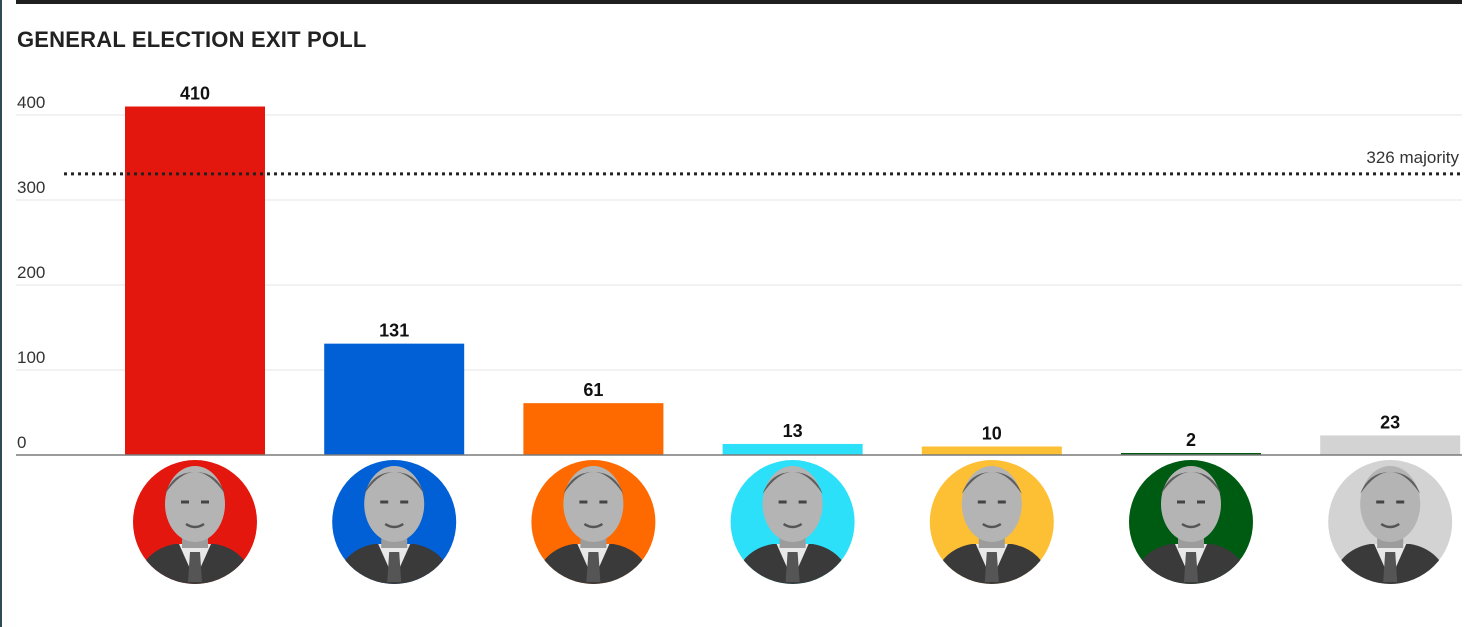 Image resolution: width=1468 pixels, height=627 pixels. What do you see at coordinates (1390, 422) in the screenshot?
I see `bar-value-label: 23` at bounding box center [1390, 422].